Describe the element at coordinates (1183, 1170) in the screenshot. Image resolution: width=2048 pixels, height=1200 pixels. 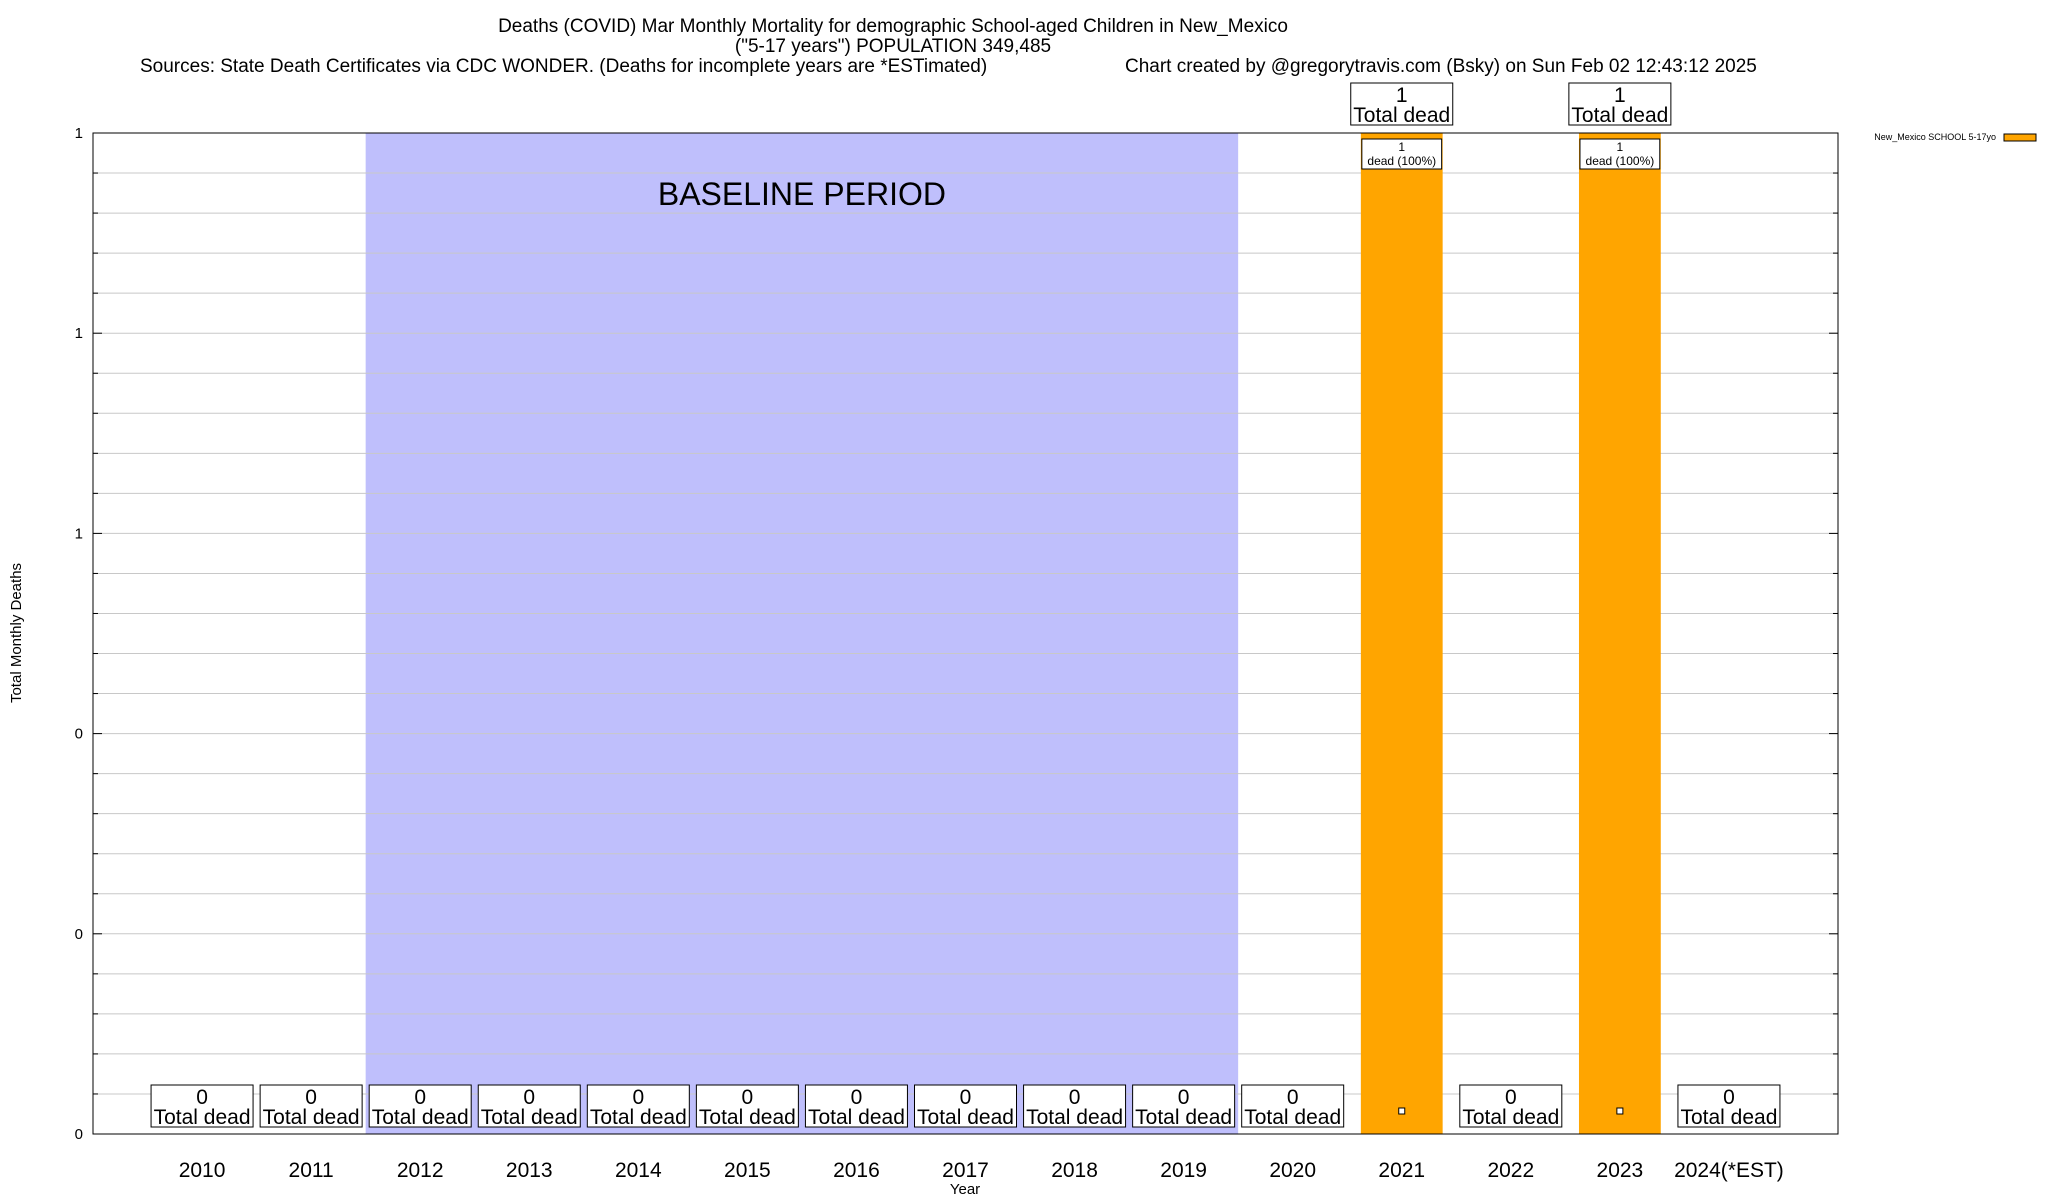
I see `x-tick-label: 2019` at that location.